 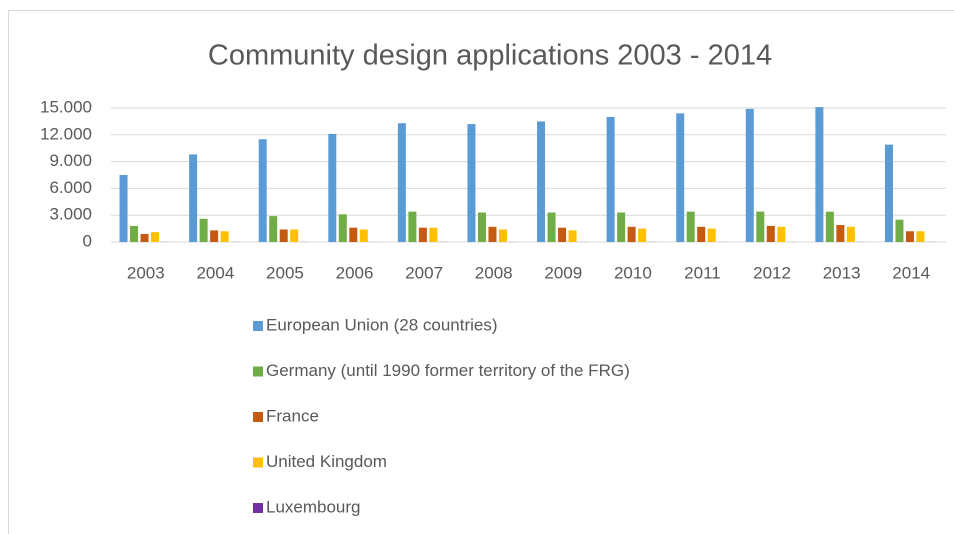 What do you see at coordinates (313, 506) in the screenshot?
I see `legend-label: Luxembourg` at bounding box center [313, 506].